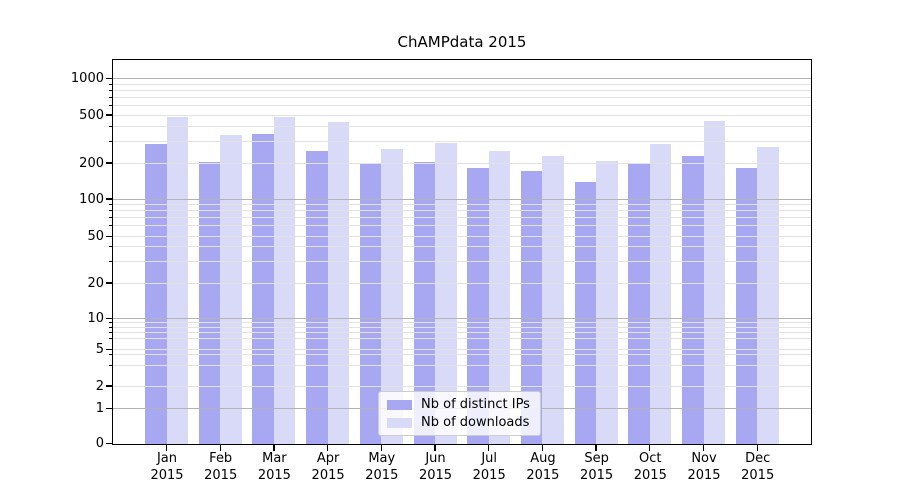 The image size is (900, 500). I want to click on x-tick-label-month: Aug, so click(543, 458).